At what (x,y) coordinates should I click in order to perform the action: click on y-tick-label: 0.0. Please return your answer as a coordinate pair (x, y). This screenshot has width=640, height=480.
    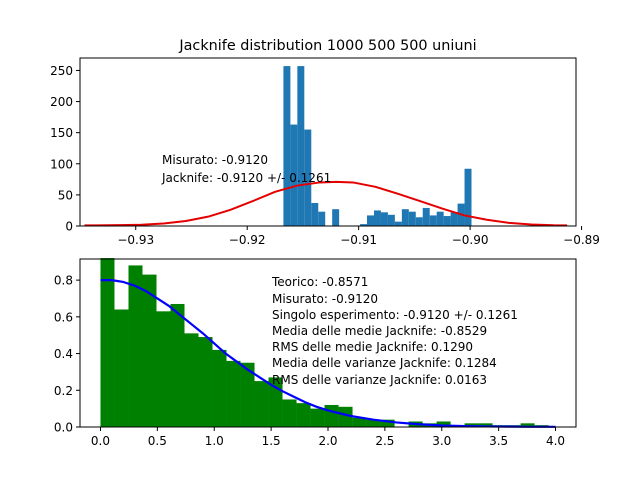
    Looking at the image, I should click on (63, 428).